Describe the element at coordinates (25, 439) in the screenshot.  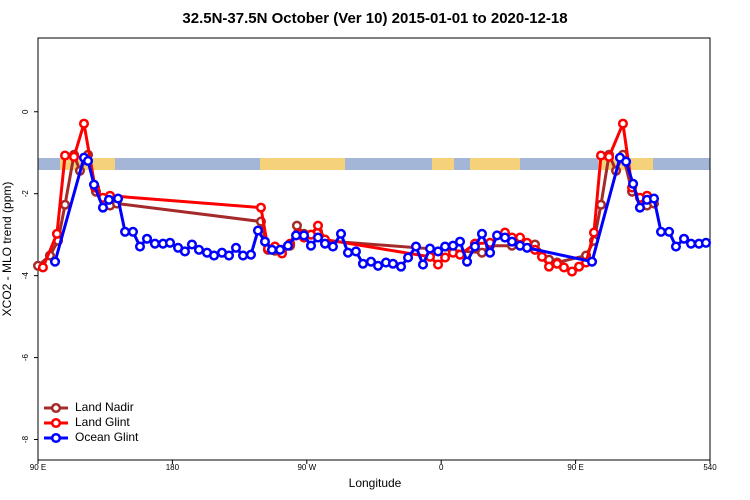
I see `y-tick-label: -8` at that location.